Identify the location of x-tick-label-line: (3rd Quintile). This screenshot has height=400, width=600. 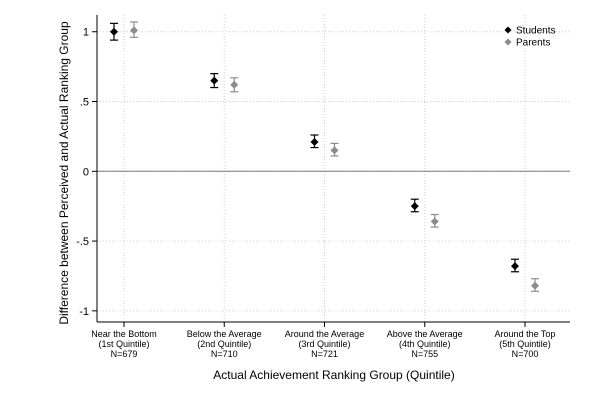
(324, 344).